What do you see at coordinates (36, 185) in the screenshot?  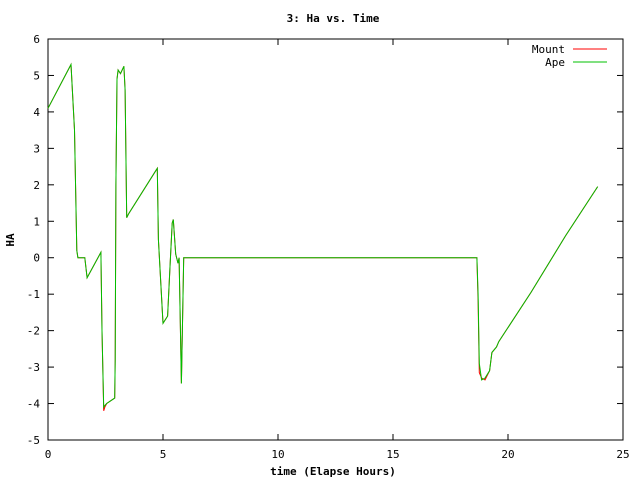 I see `y-tick-label: 2` at bounding box center [36, 185].